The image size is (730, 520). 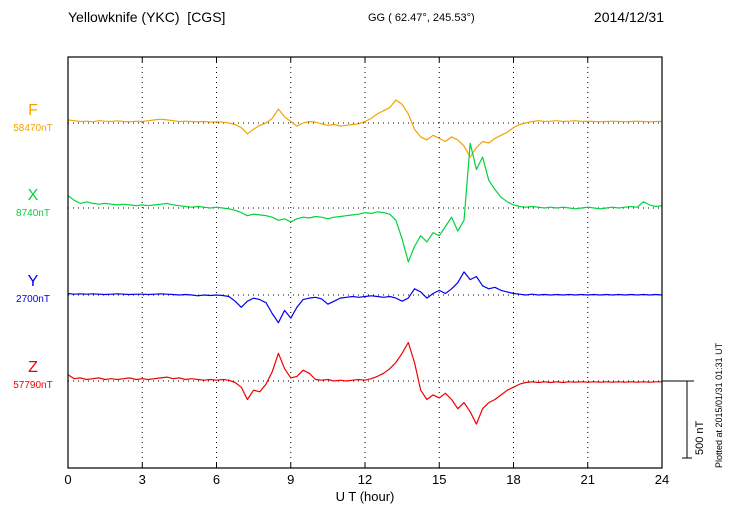 What do you see at coordinates (33, 299) in the screenshot?
I see `trace-baseline-value: 2700nT` at bounding box center [33, 299].